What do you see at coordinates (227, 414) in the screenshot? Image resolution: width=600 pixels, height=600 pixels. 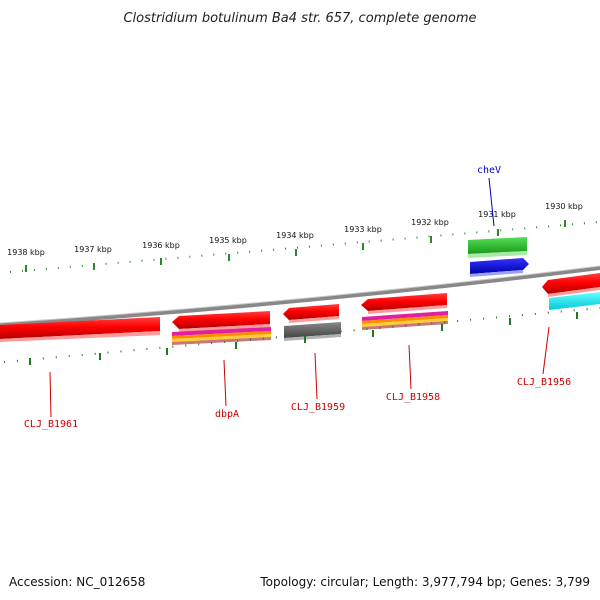 I see `gene-label-dbpa: dbpA` at bounding box center [227, 414].